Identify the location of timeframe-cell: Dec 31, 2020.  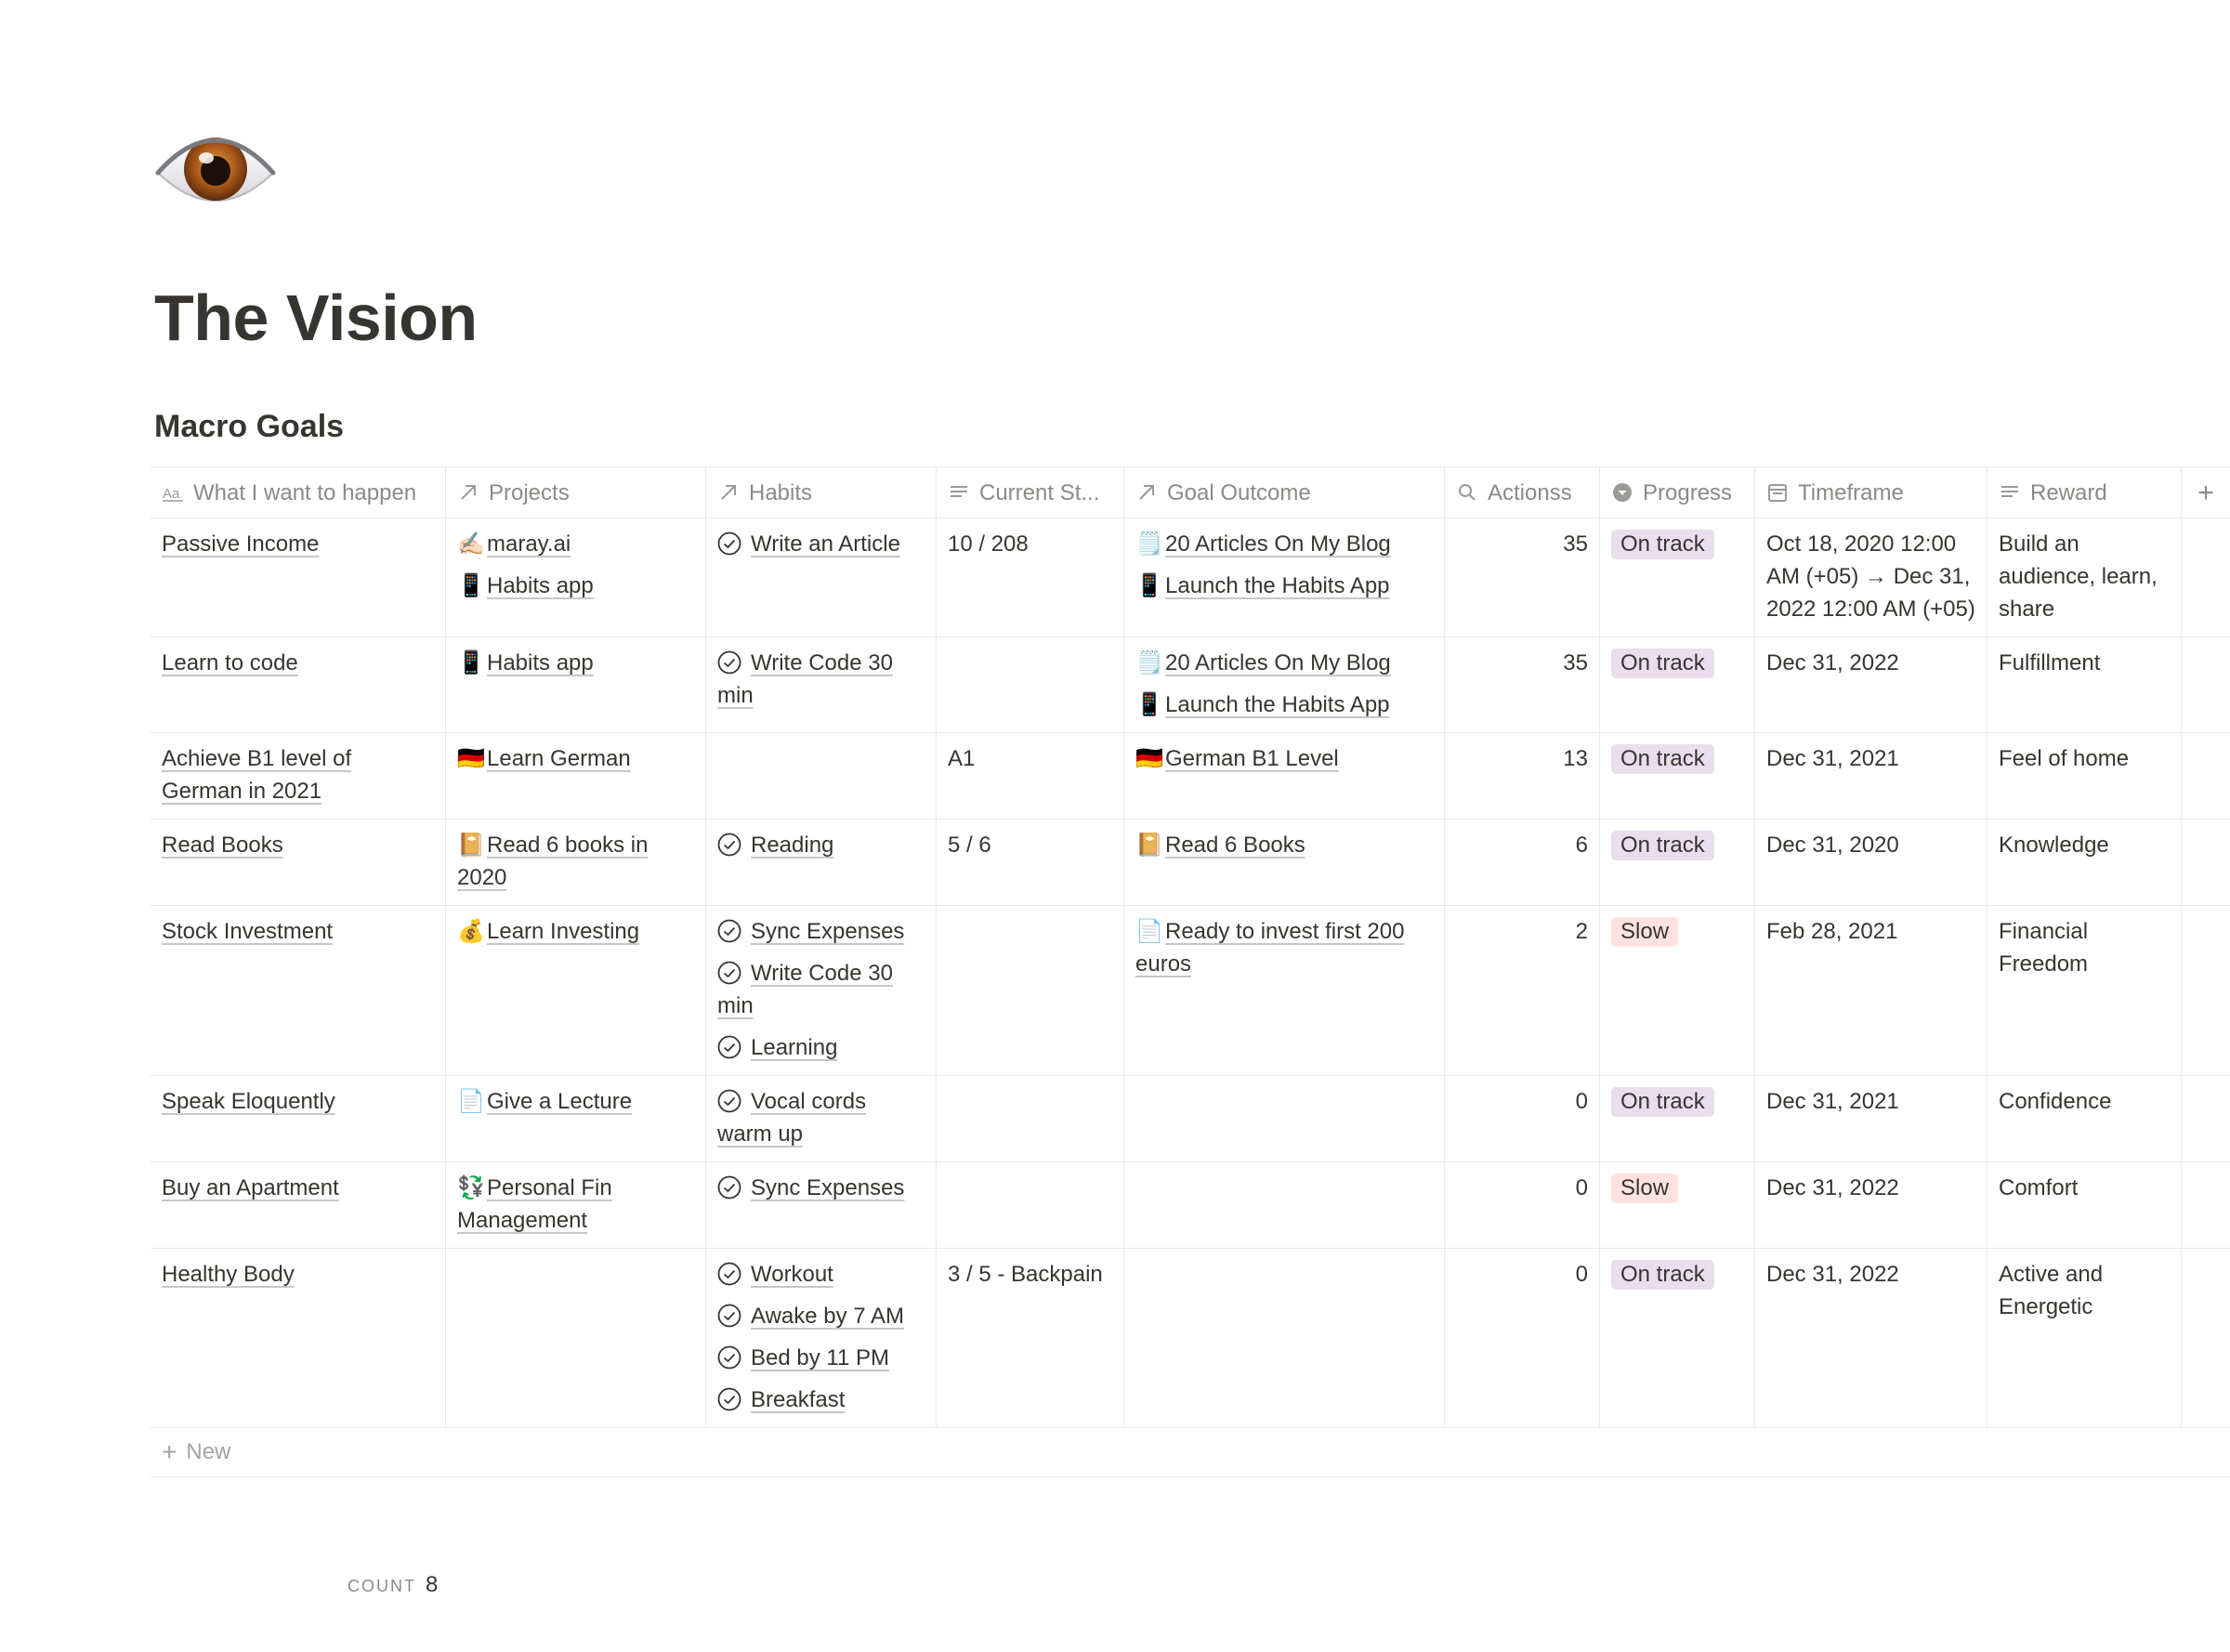
(1871, 862).